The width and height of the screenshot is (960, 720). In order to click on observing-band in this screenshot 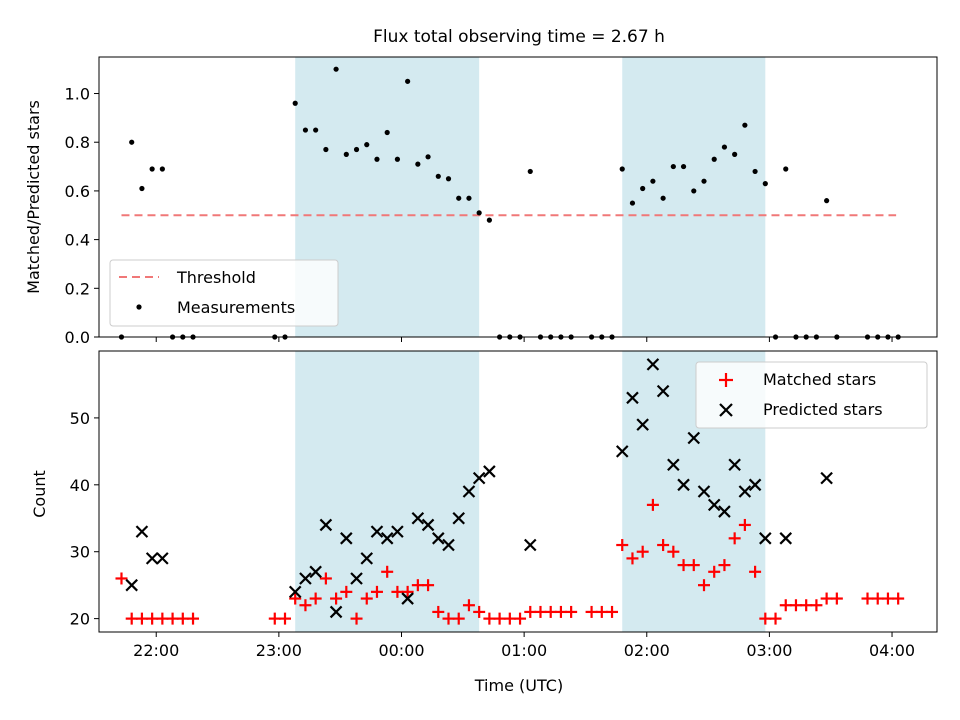, I will do `click(387, 491)`.